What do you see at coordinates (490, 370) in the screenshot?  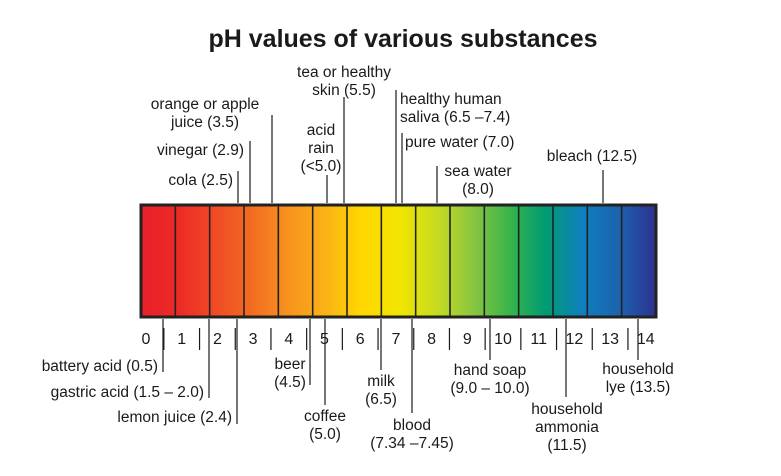 I see `hand-soap-label-line: hand soap` at bounding box center [490, 370].